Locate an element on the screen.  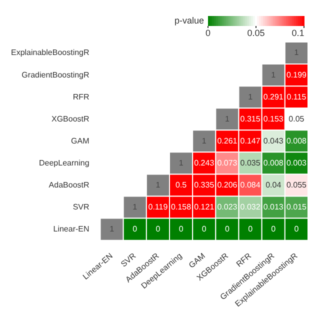
data-label: 0.073 is located at coordinates (227, 163).